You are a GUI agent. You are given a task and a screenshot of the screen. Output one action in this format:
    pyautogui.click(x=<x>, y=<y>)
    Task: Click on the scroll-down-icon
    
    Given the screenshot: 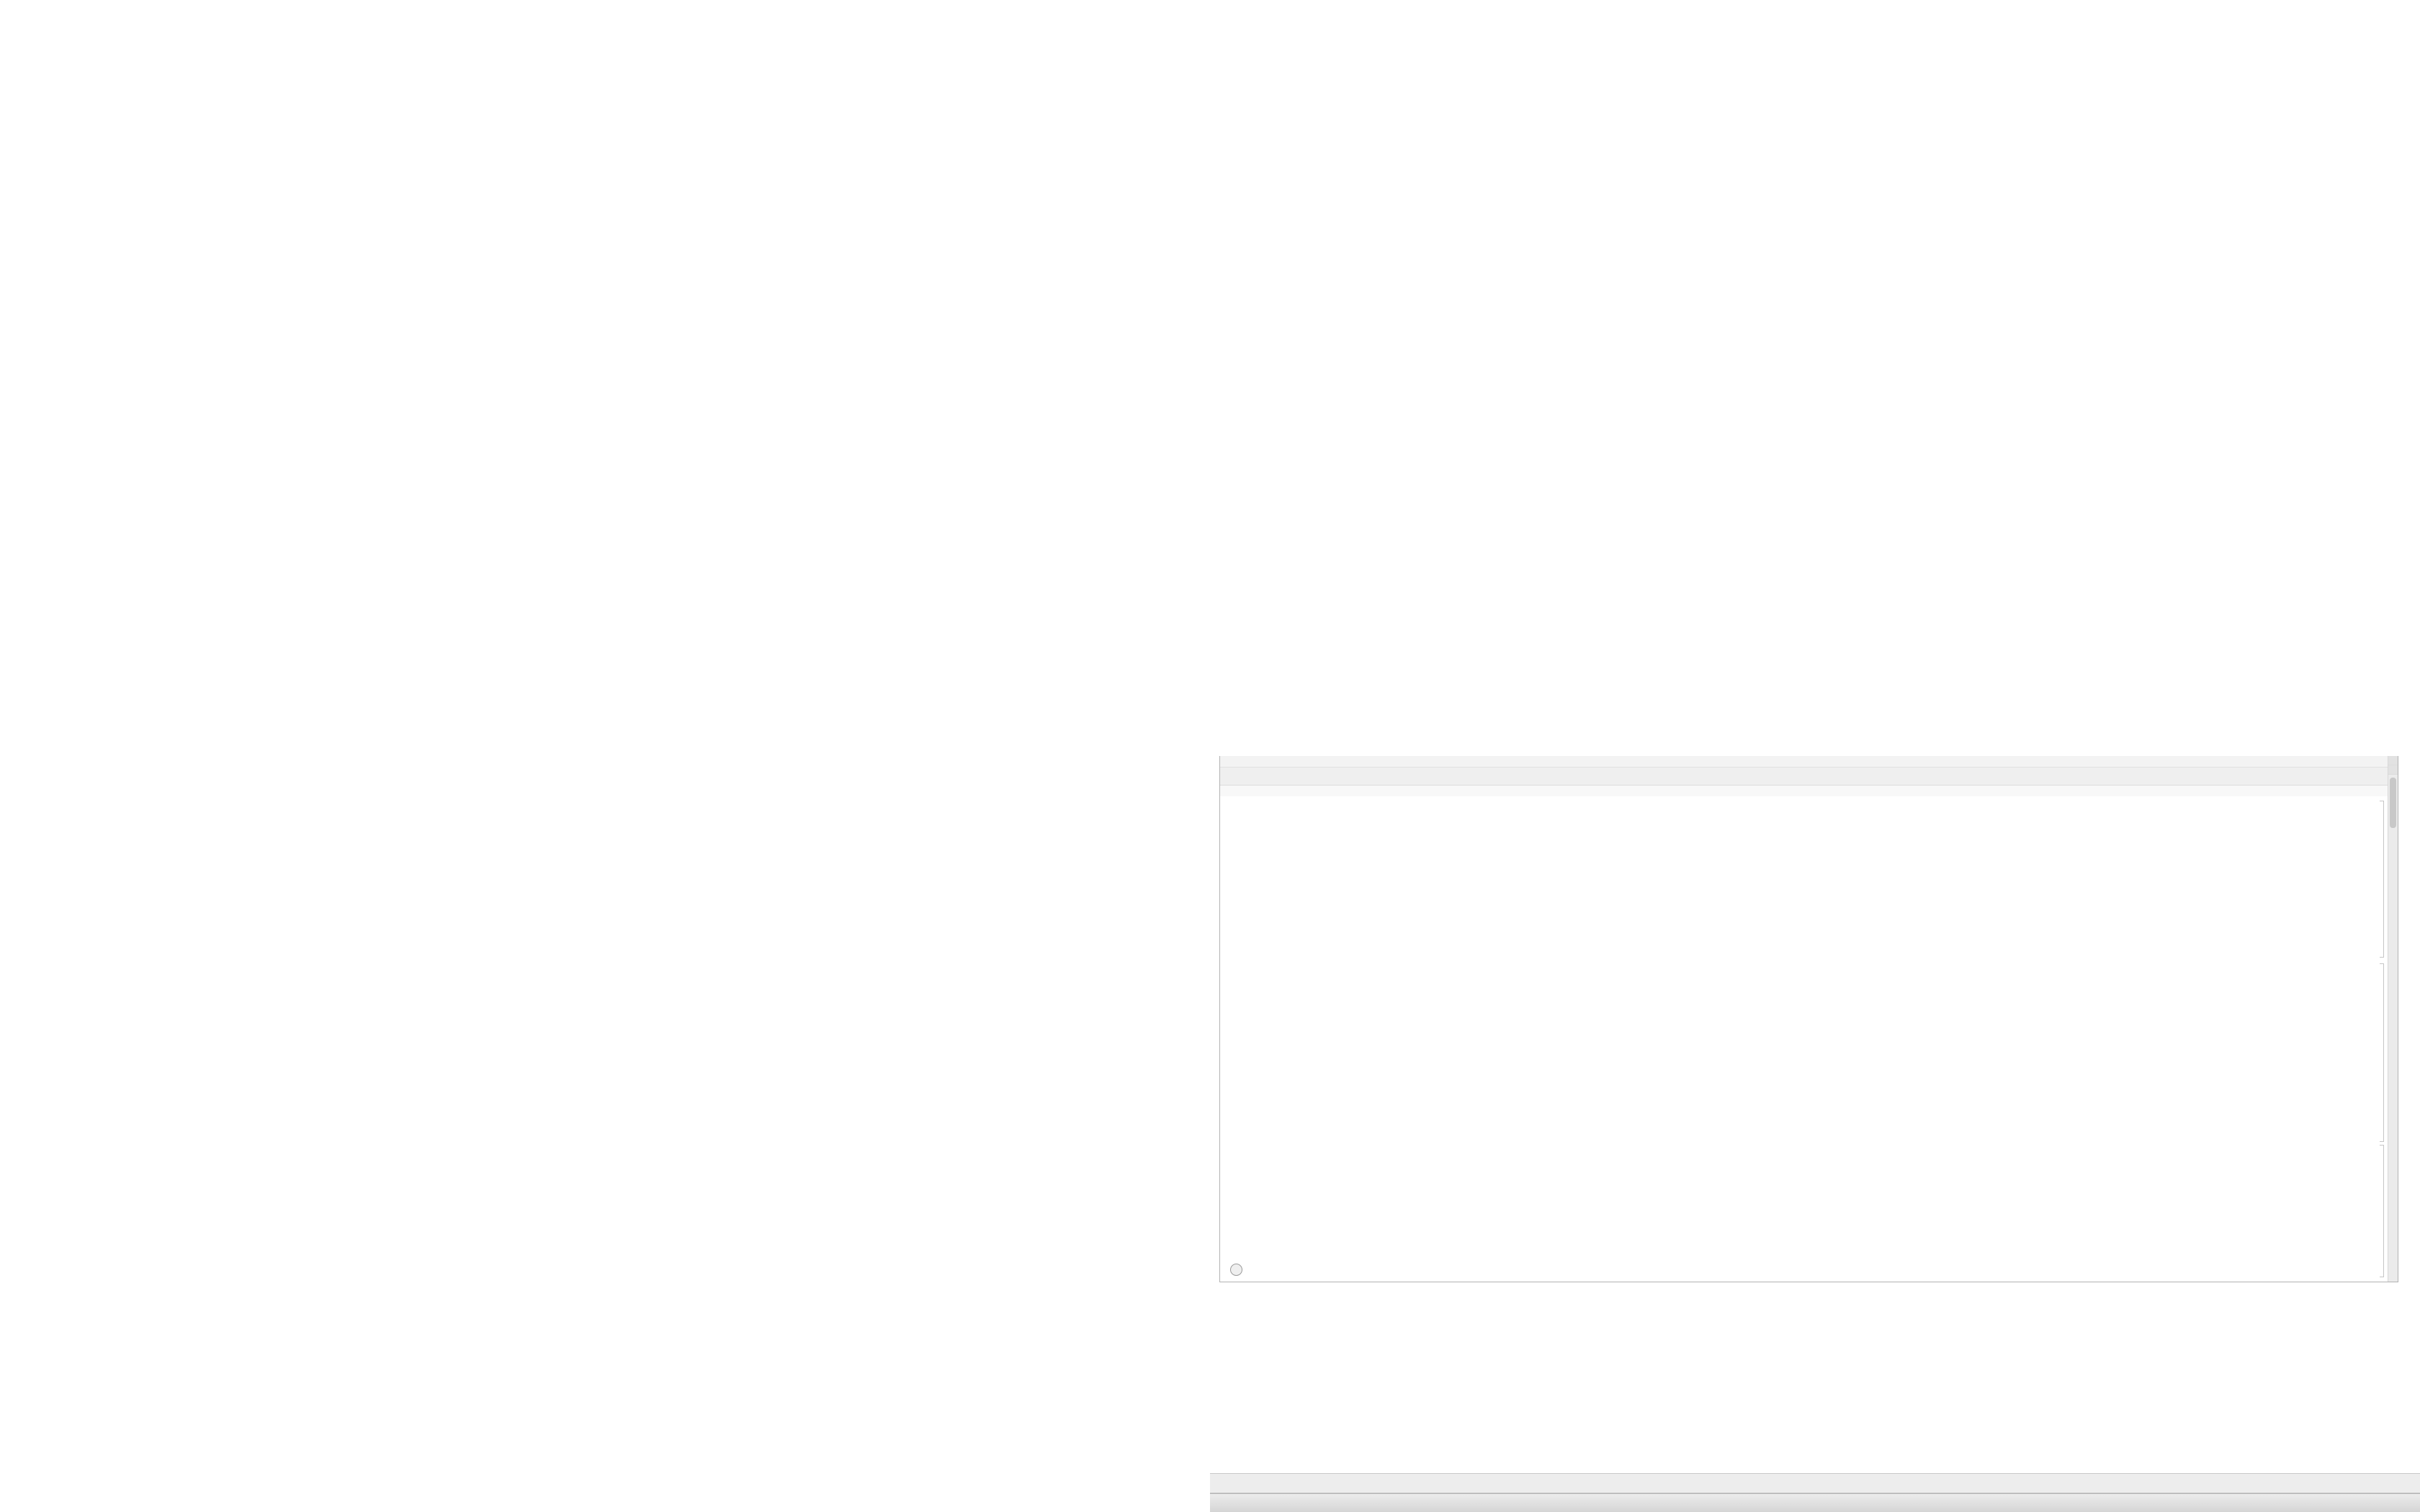 What is the action you would take?
    pyautogui.click(x=2393, y=770)
    